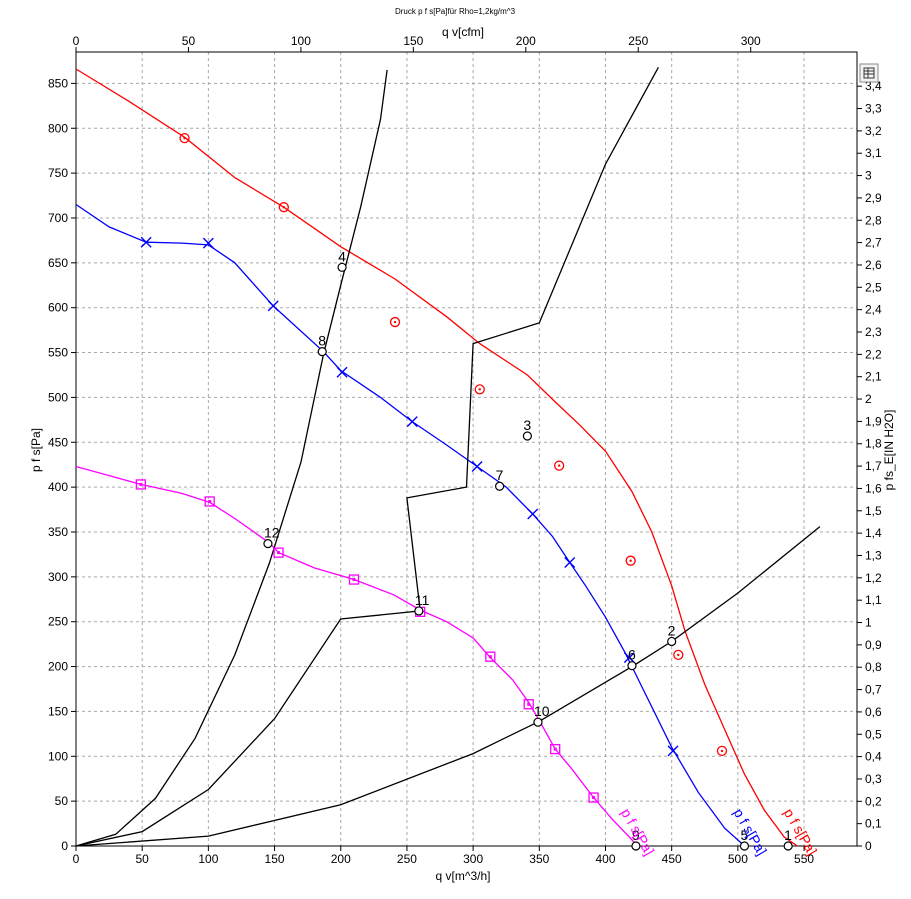 This screenshot has height=899, width=911. Describe the element at coordinates (873, 533) in the screenshot. I see `y2-tick-label: 1,4` at that location.